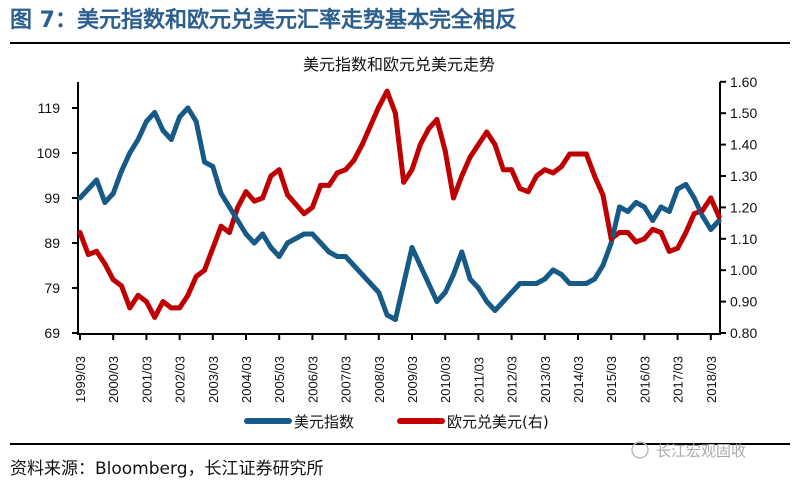  I want to click on chart-title: 美元指数和欧元兑美元走势, so click(399, 64).